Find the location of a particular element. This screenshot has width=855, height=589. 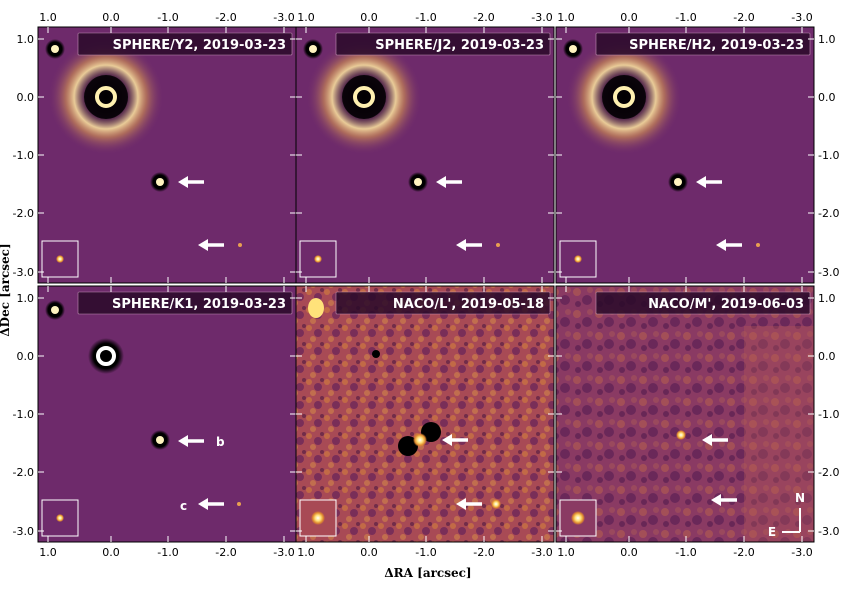

coronagraph-mask is located at coordinates (624, 97).